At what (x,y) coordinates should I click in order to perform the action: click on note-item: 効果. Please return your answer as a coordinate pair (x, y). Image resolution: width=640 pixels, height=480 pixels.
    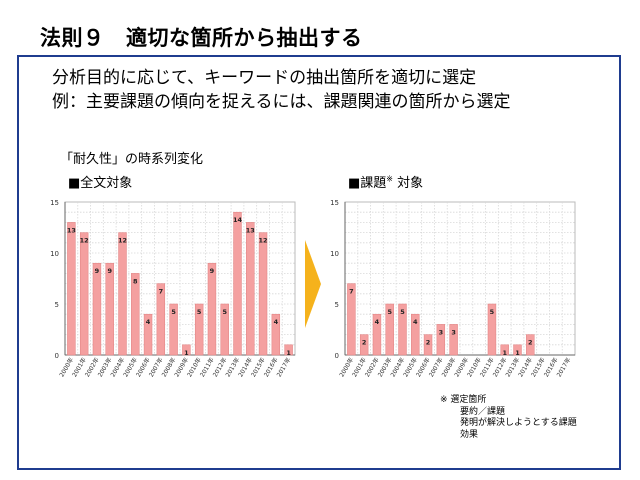
    Looking at the image, I should click on (469, 434).